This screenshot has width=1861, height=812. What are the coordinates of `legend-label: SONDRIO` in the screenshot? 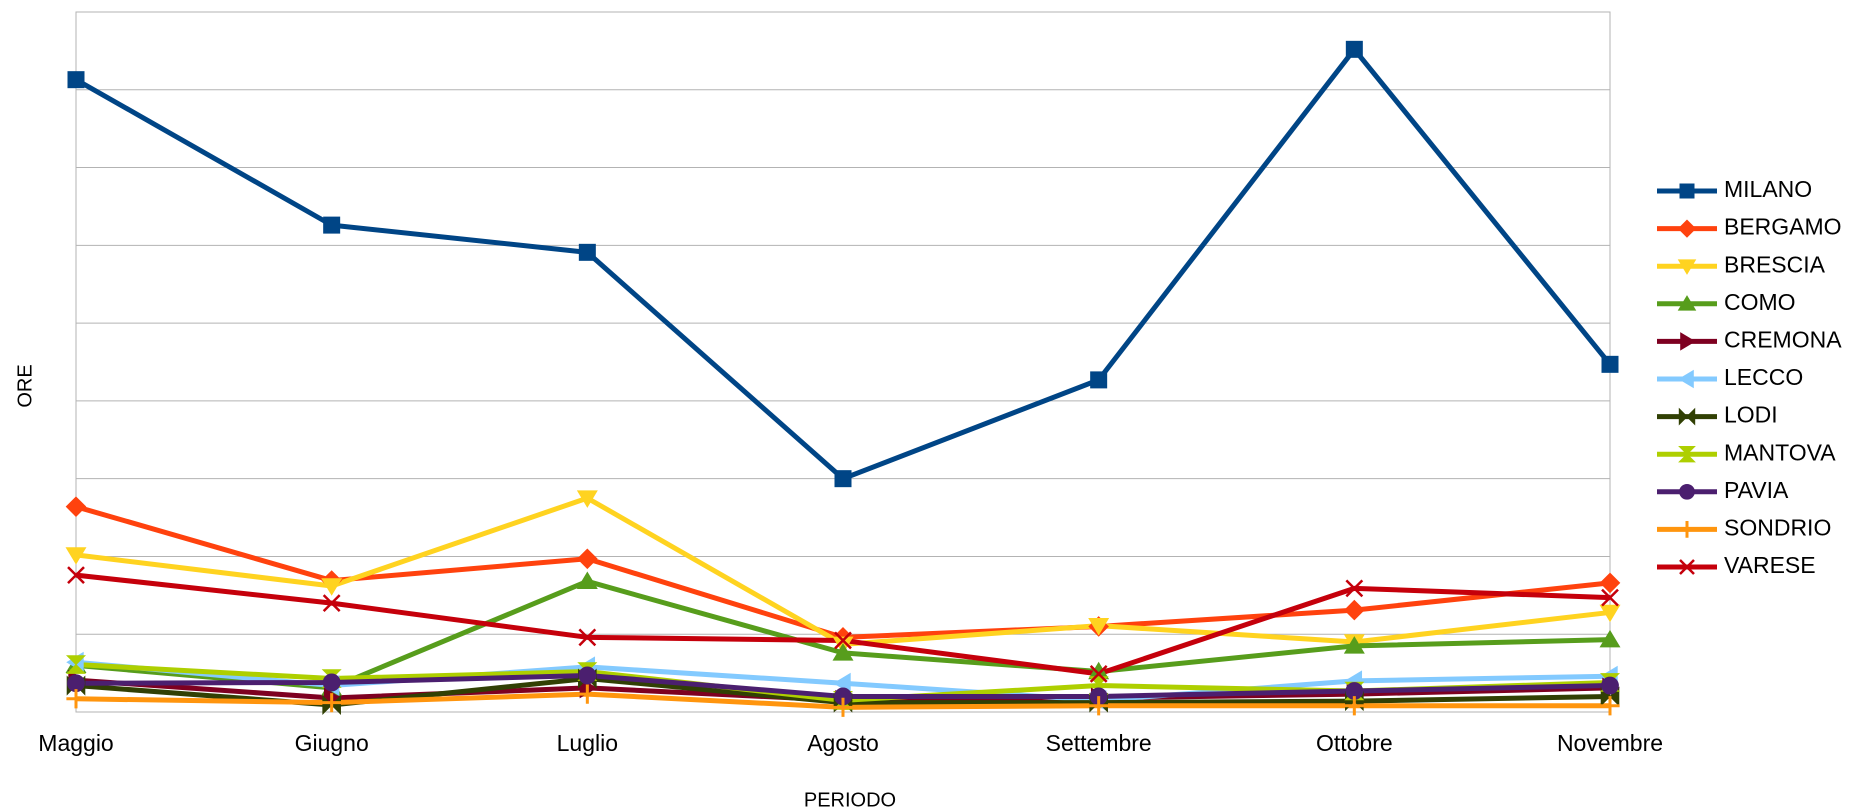 It's located at (1777, 527).